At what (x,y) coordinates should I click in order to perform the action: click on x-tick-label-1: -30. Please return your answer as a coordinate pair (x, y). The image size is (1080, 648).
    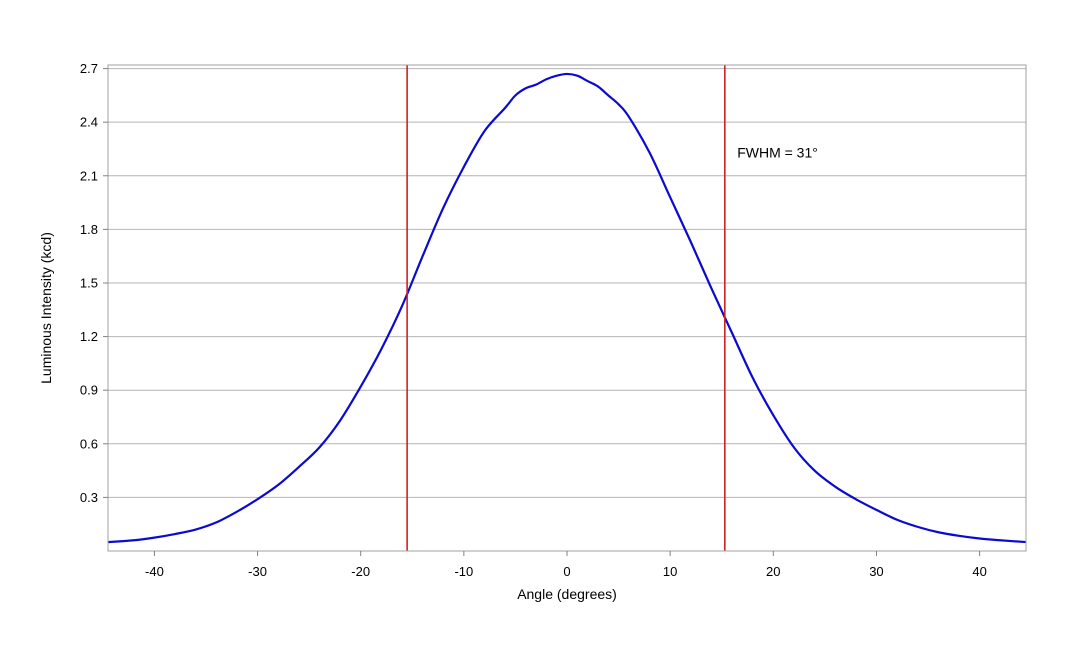
    Looking at the image, I should click on (257, 571).